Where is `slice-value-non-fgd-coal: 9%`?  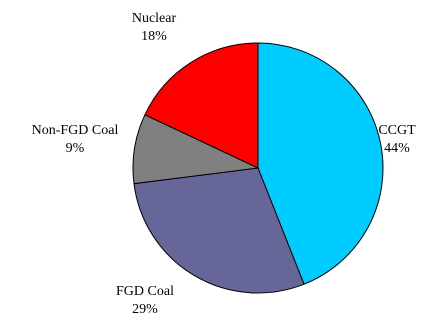 slice-value-non-fgd-coal: 9% is located at coordinates (75, 148).